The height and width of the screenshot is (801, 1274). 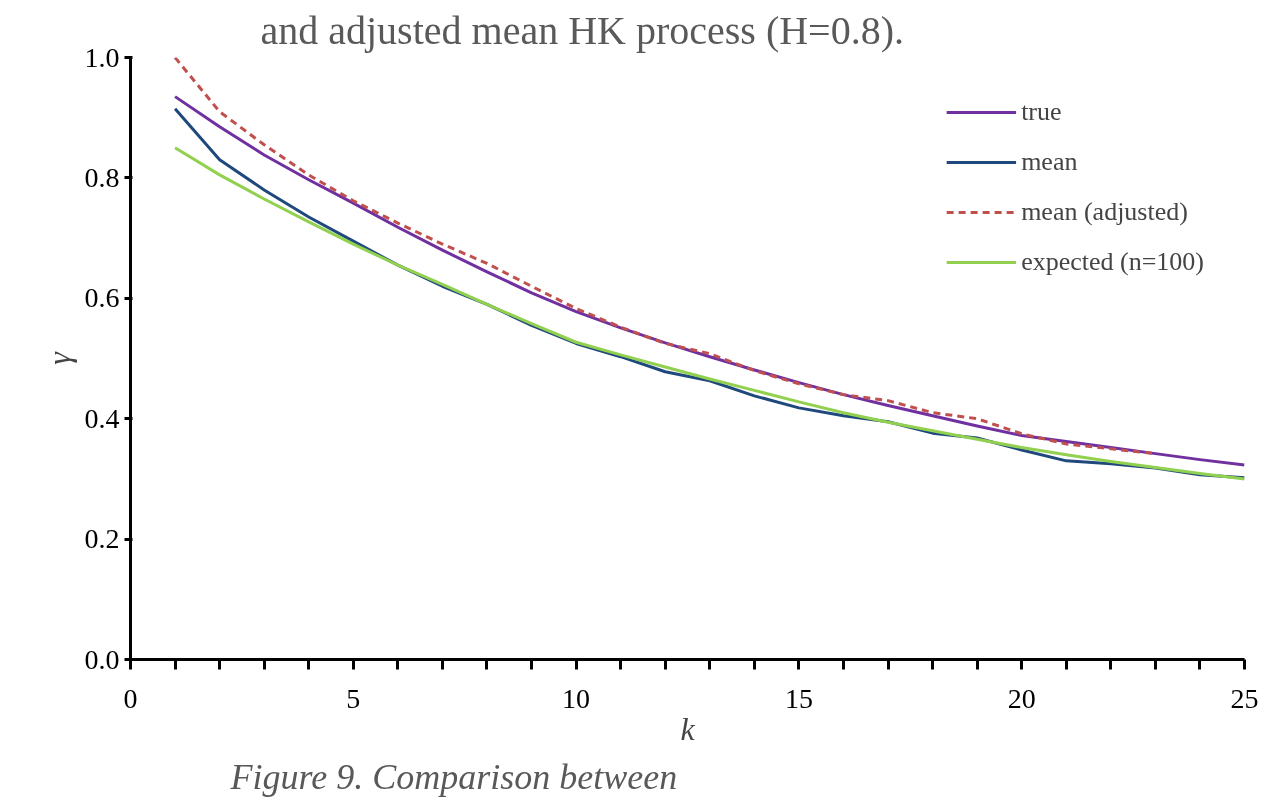 What do you see at coordinates (102, 659) in the screenshot?
I see `y-tick-label: 0.0` at bounding box center [102, 659].